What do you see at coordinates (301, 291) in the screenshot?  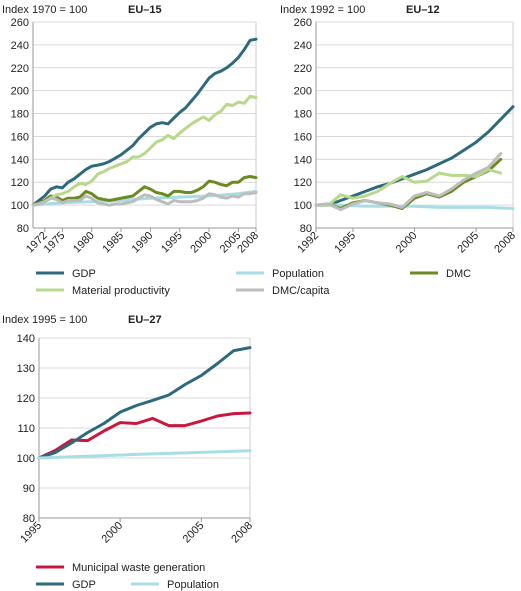 I see `legend-label-dmc-capita: DMC/capita` at bounding box center [301, 291].